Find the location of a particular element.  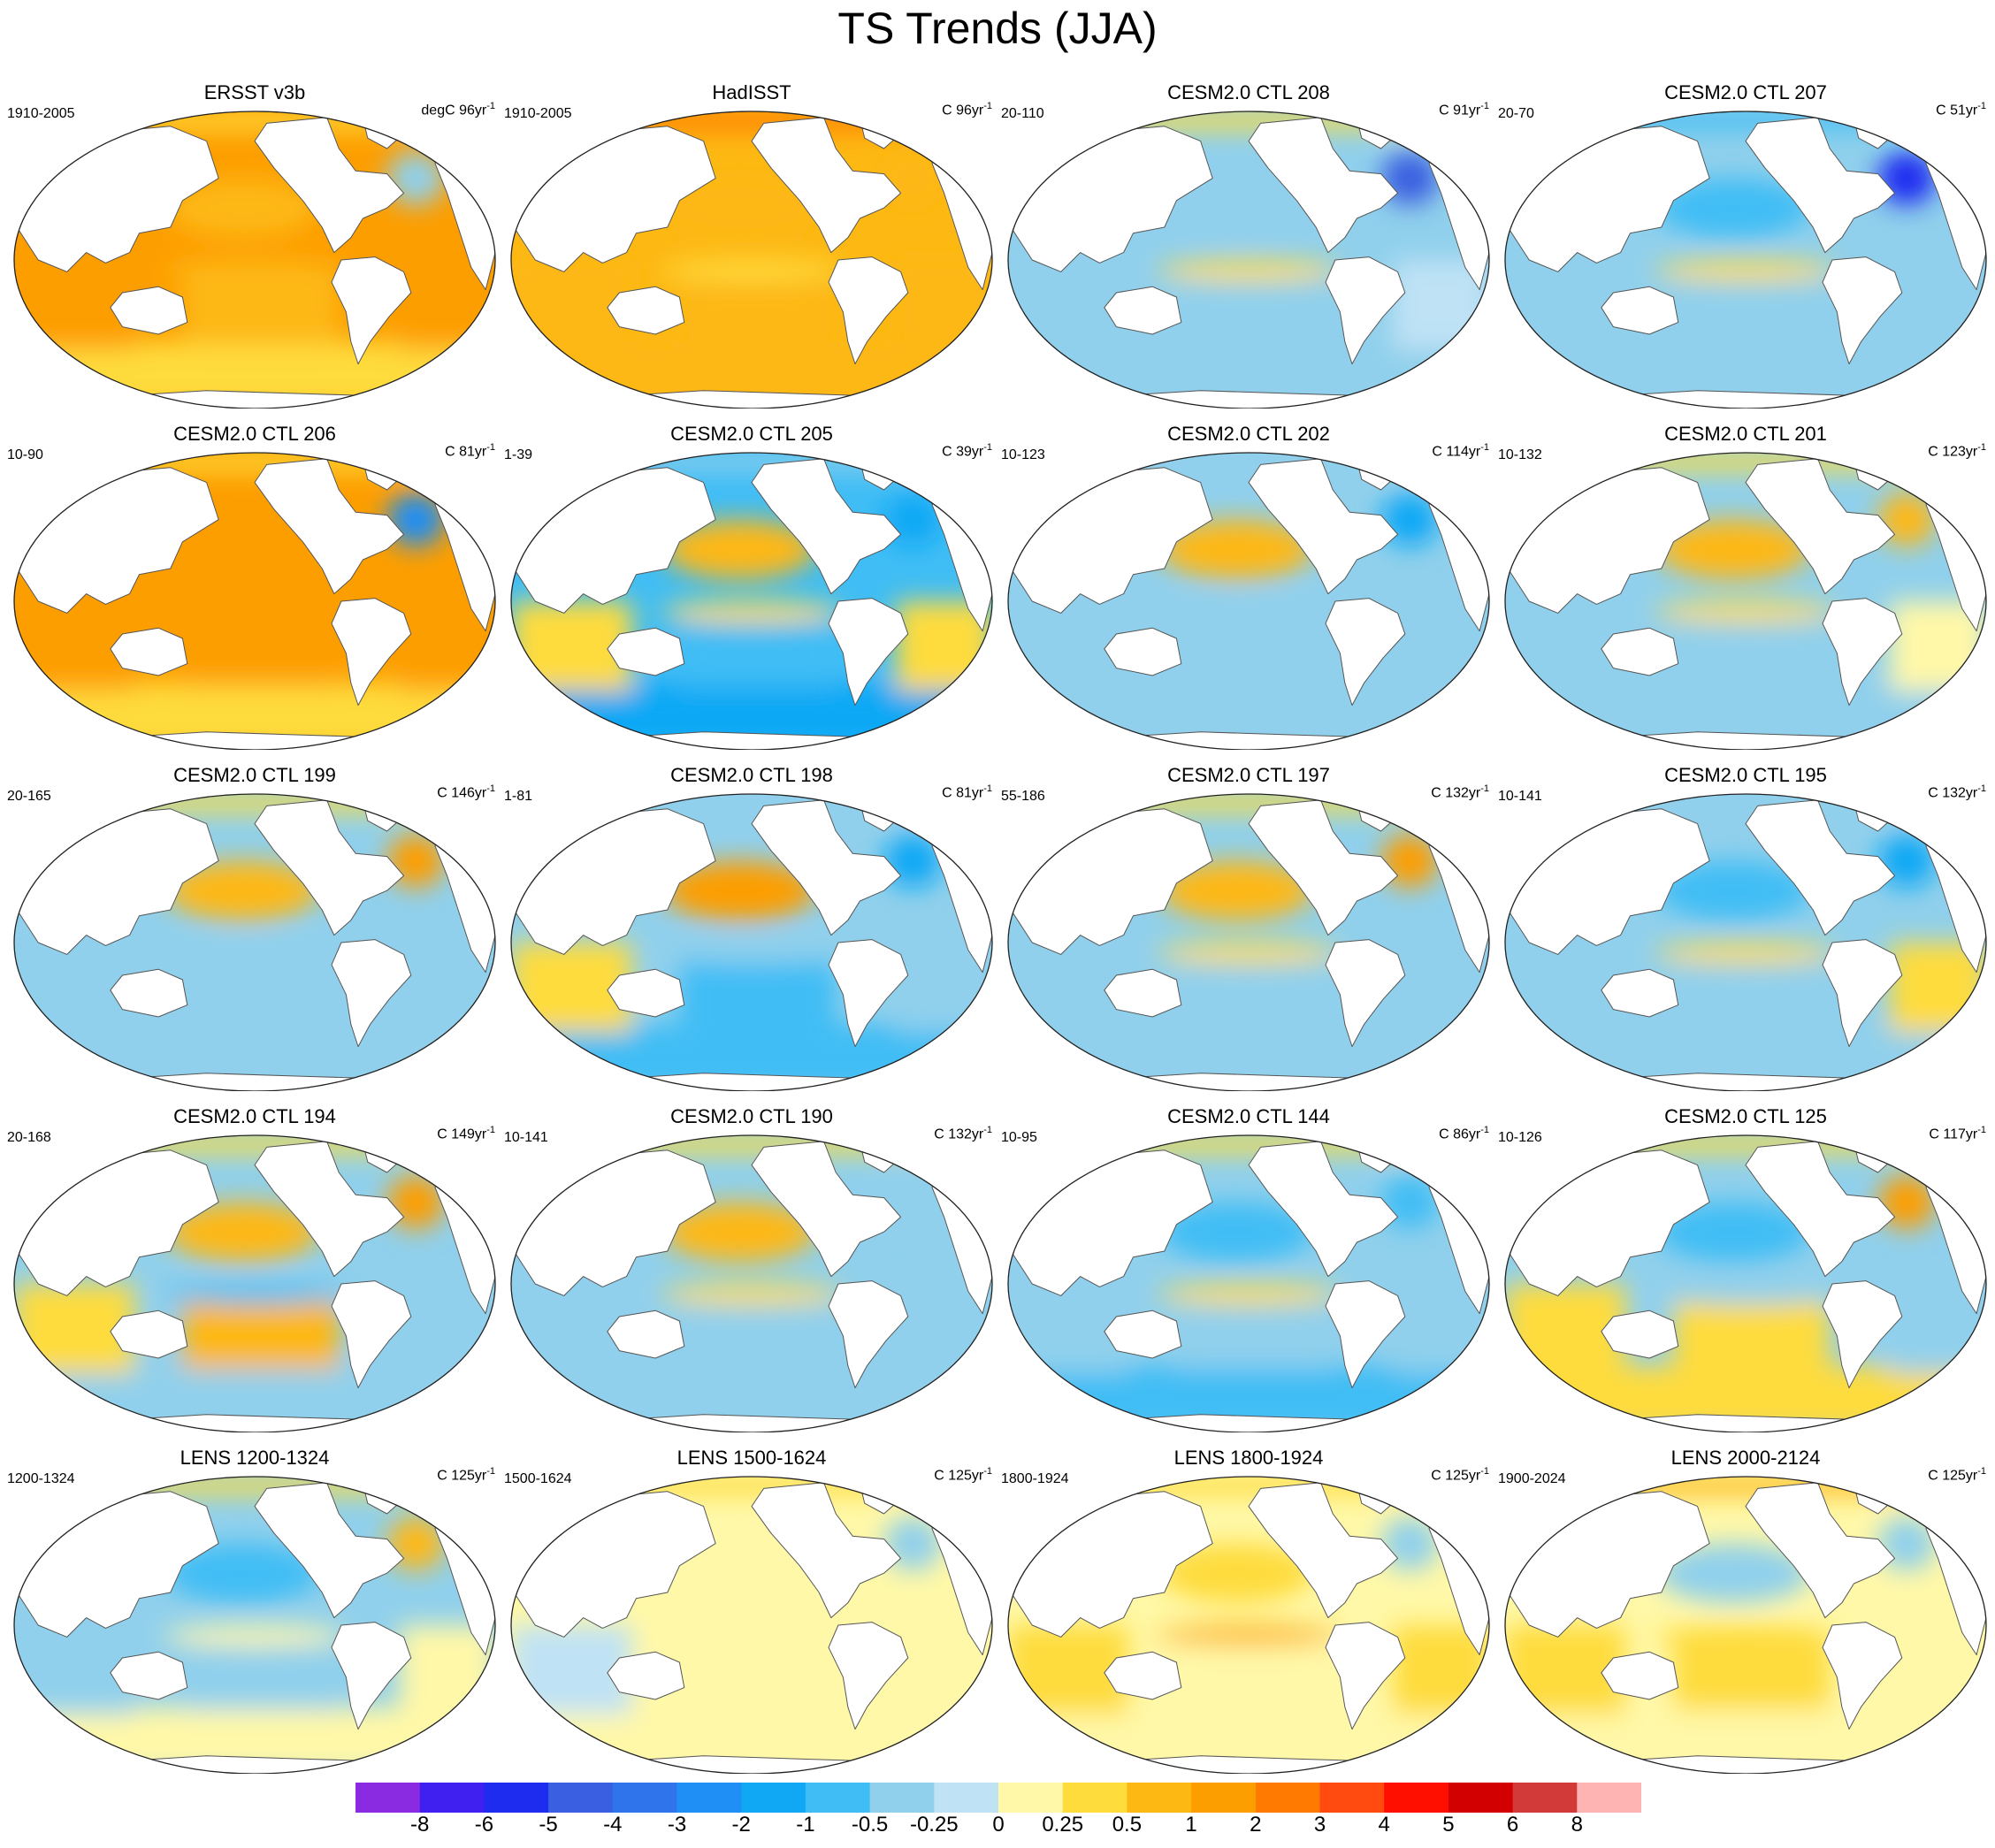

panel-title: ERSST v3b is located at coordinates (254, 92).